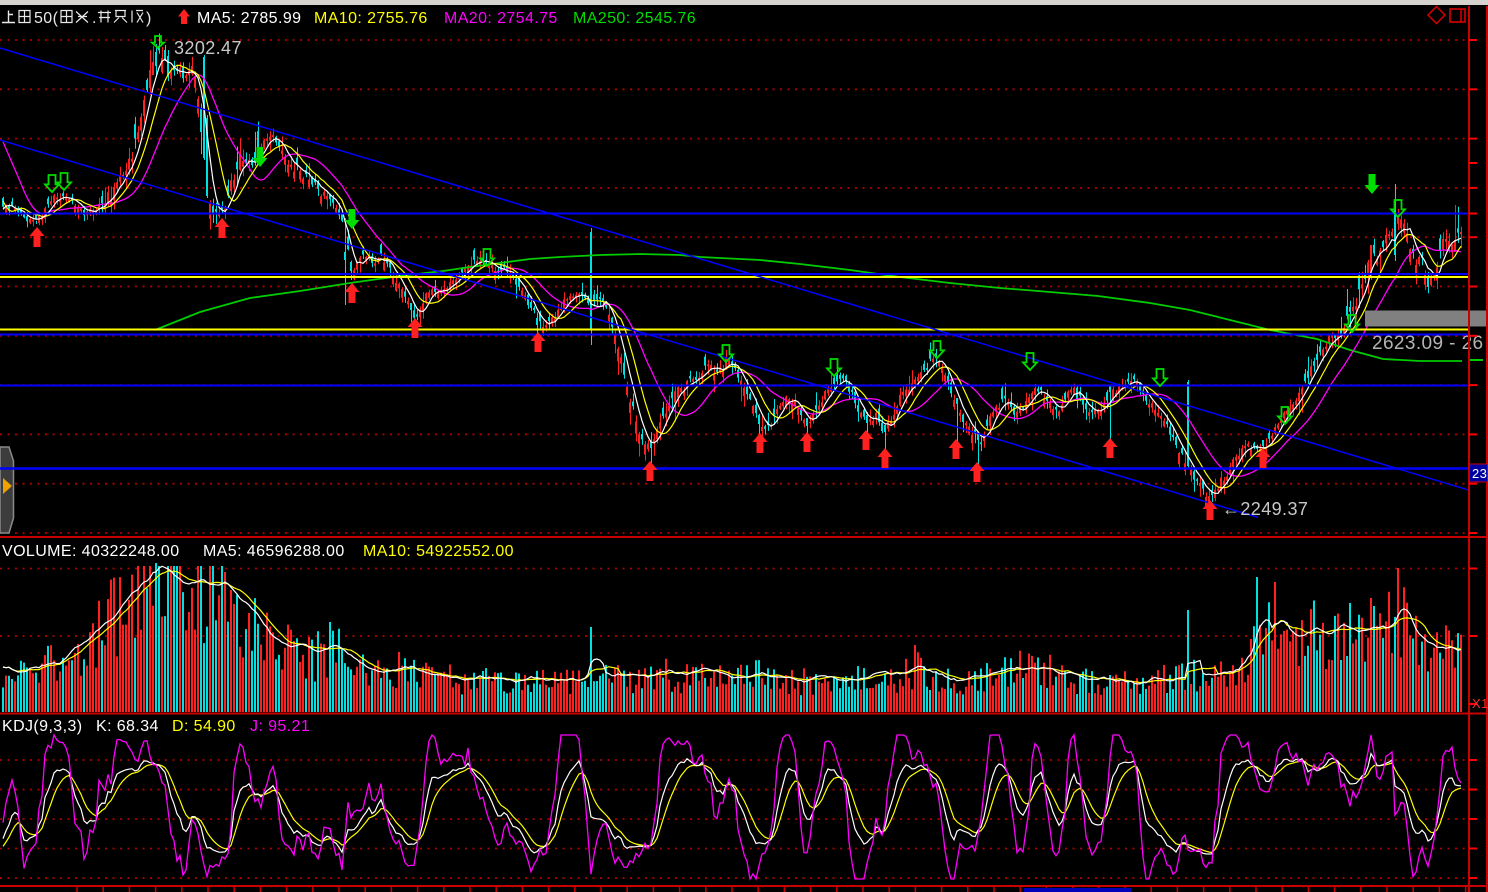  What do you see at coordinates (46, 18) in the screenshot?
I see `svg-text: 50(` at bounding box center [46, 18].